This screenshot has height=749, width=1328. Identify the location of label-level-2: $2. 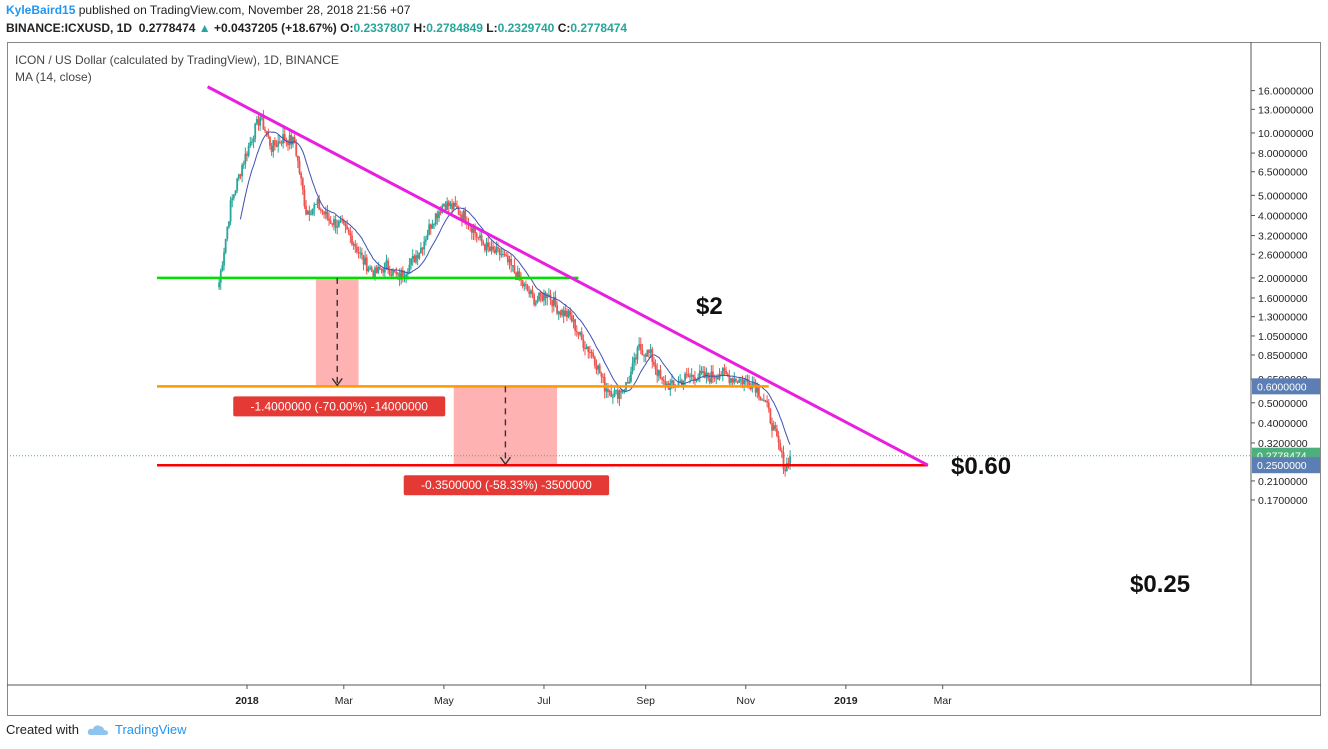
(709, 306).